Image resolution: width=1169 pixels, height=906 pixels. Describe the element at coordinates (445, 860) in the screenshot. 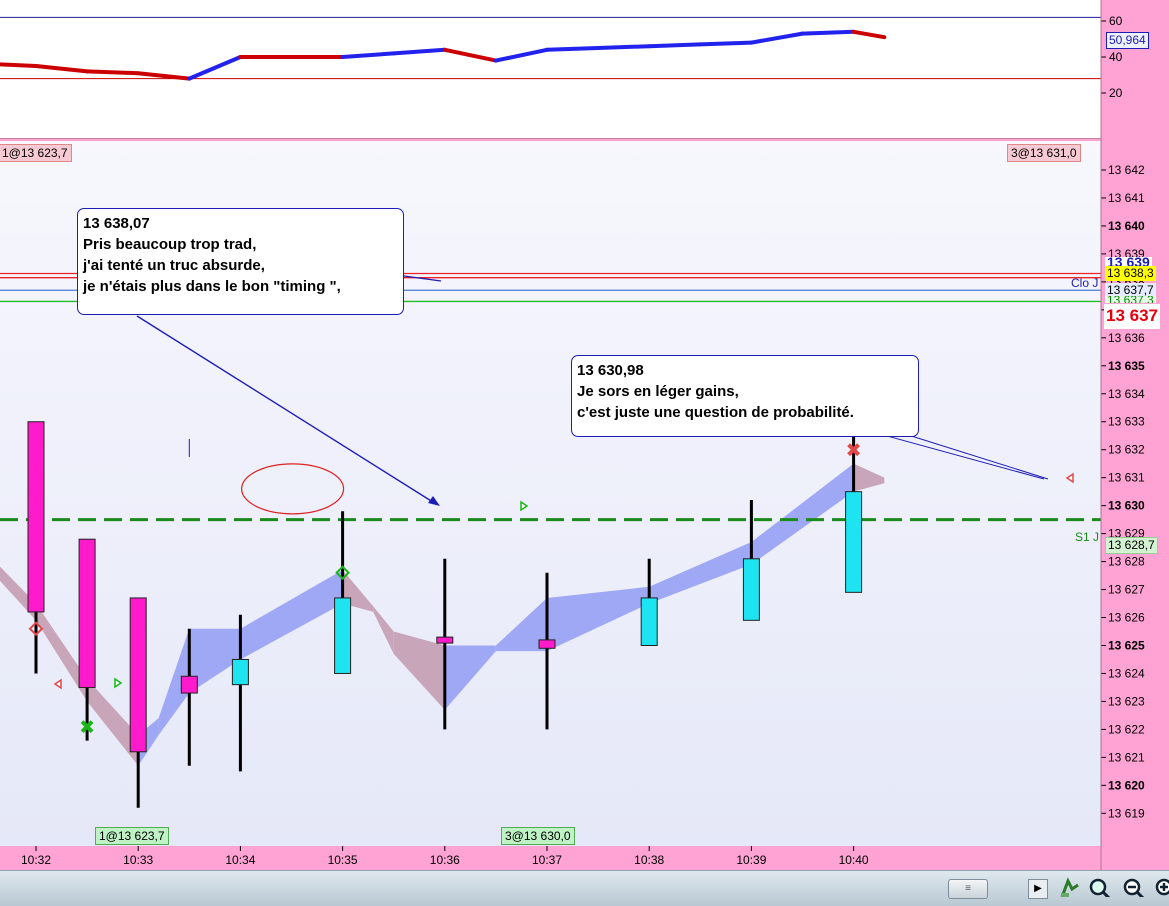

I see `time-tick-label: 10:36` at that location.